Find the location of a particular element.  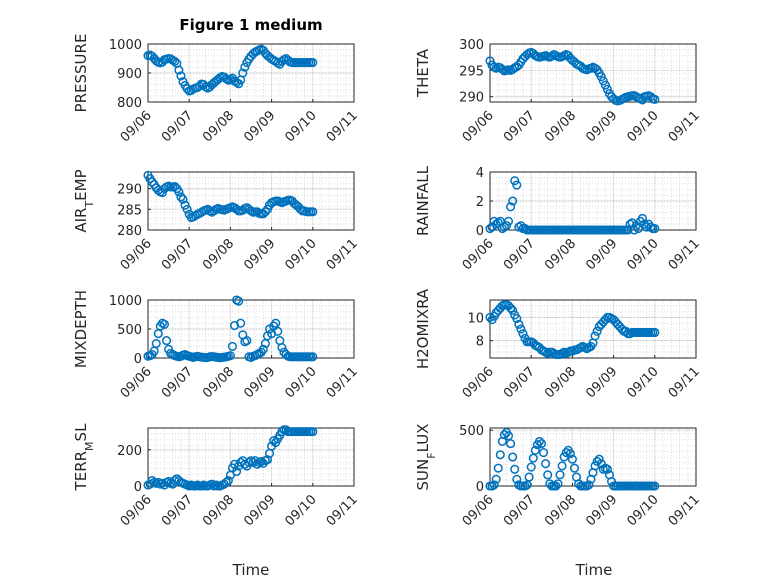

x-tick-label: 09/08 is located at coordinates (218, 510).